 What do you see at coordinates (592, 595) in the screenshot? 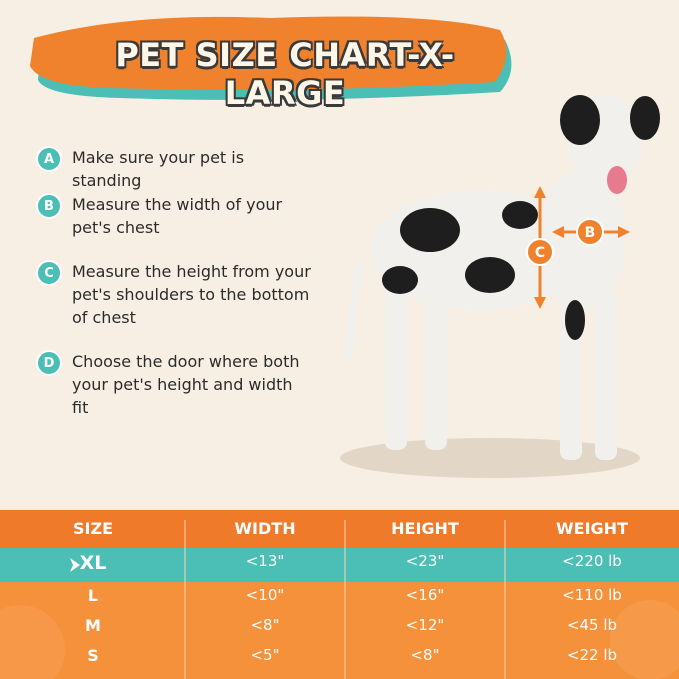
I see `value-cell: <110 lb` at bounding box center [592, 595].